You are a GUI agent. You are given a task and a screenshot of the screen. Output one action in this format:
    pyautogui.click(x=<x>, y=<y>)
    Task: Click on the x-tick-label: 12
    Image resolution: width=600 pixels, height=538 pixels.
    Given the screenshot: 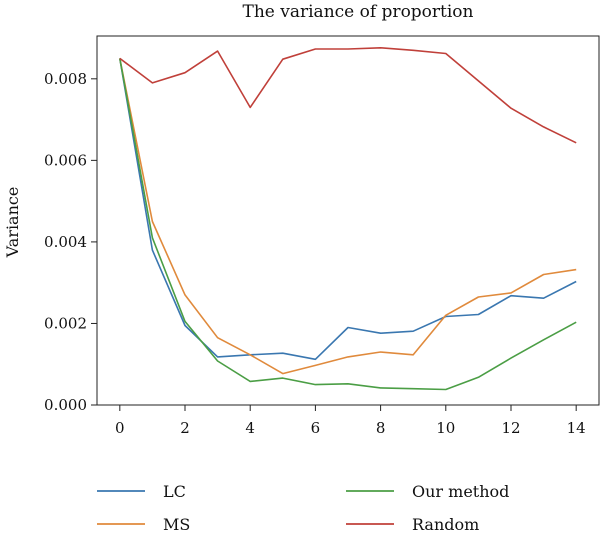 What is the action you would take?
    pyautogui.click(x=510, y=428)
    